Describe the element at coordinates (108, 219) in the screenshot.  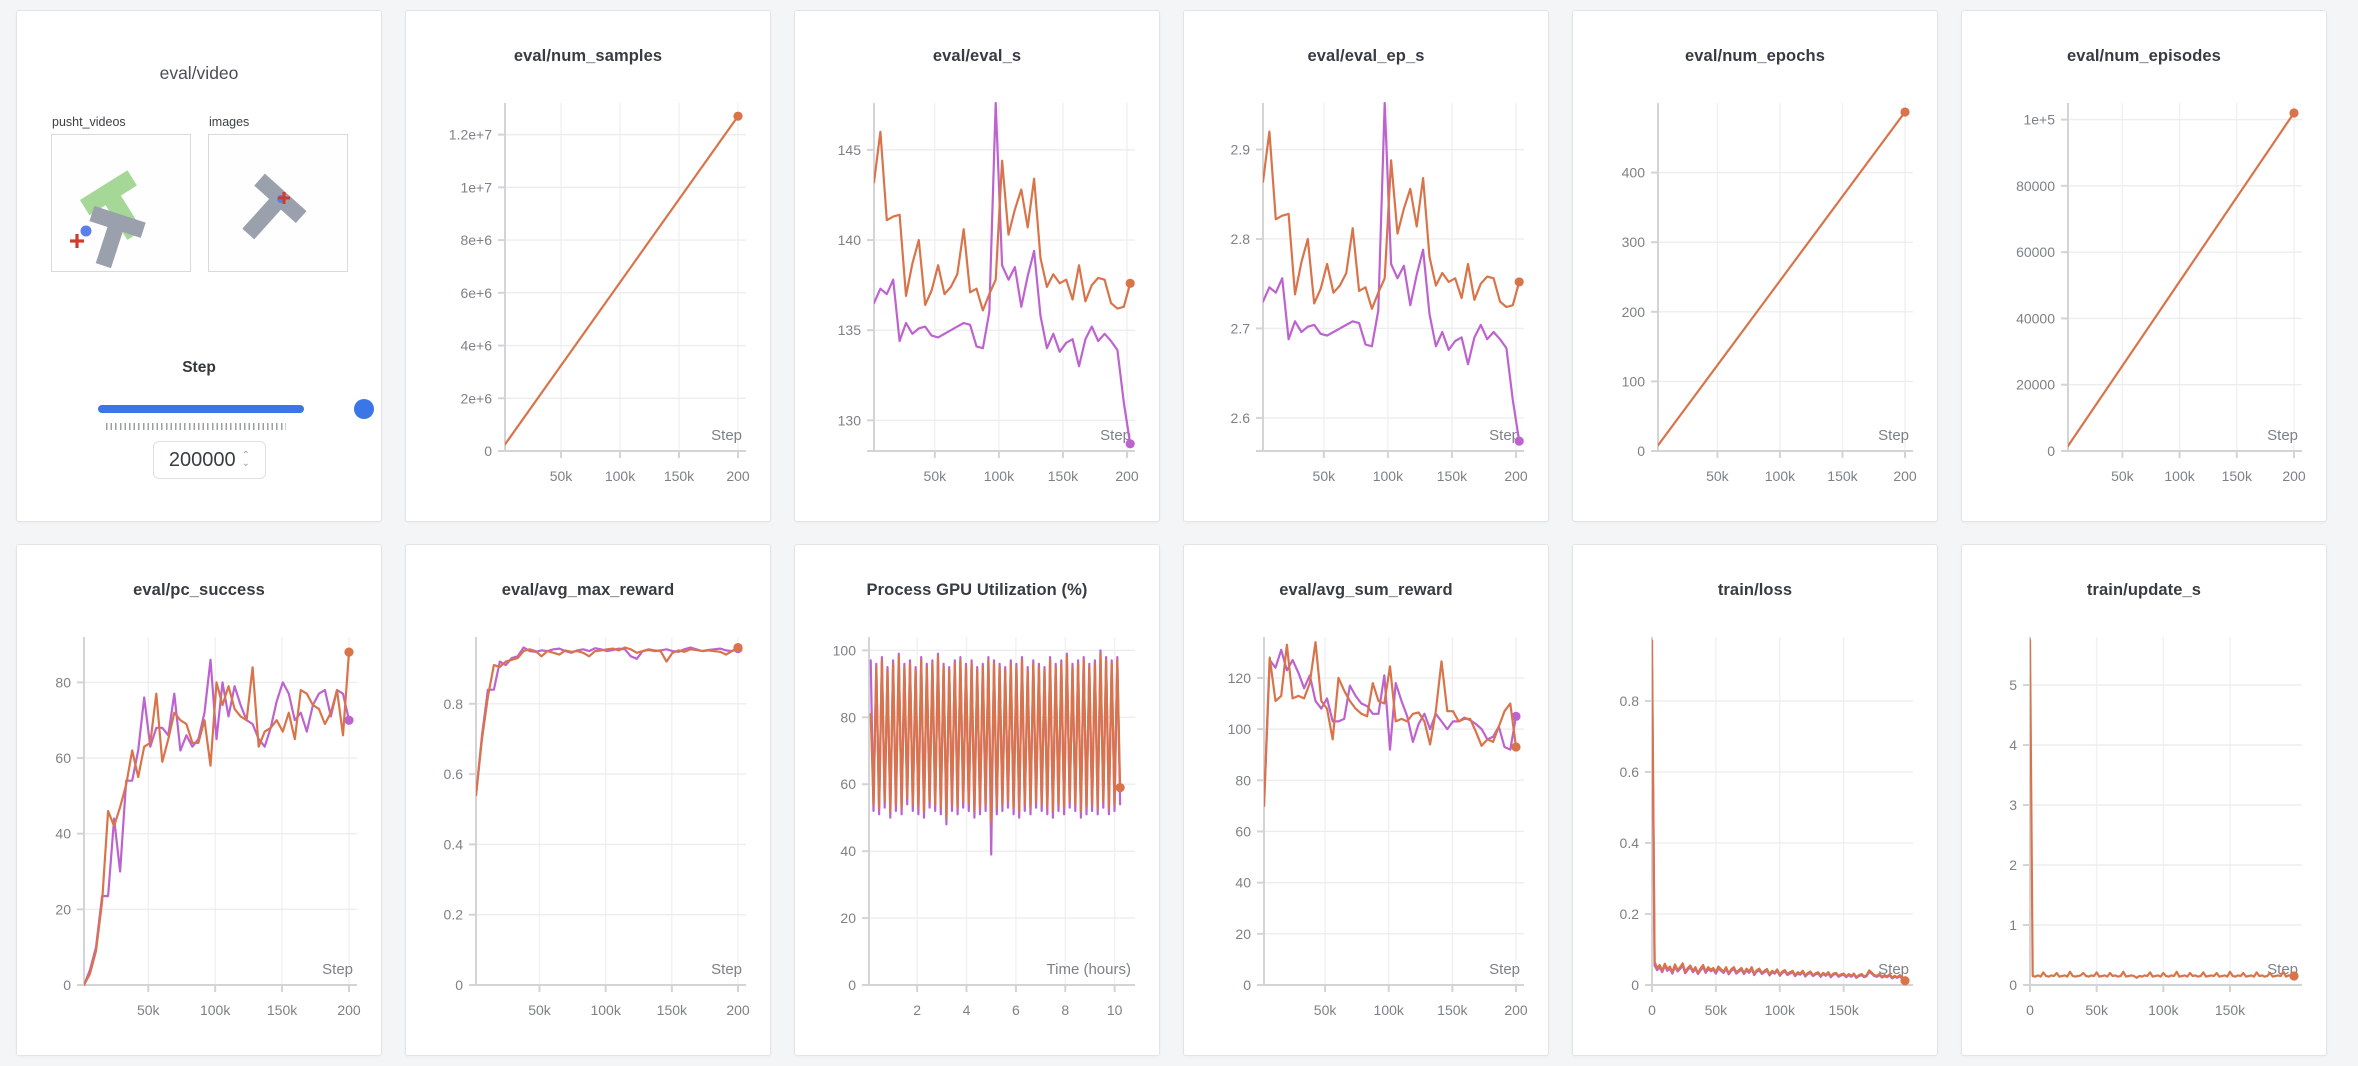
I see `pusht-scene-video` at that location.